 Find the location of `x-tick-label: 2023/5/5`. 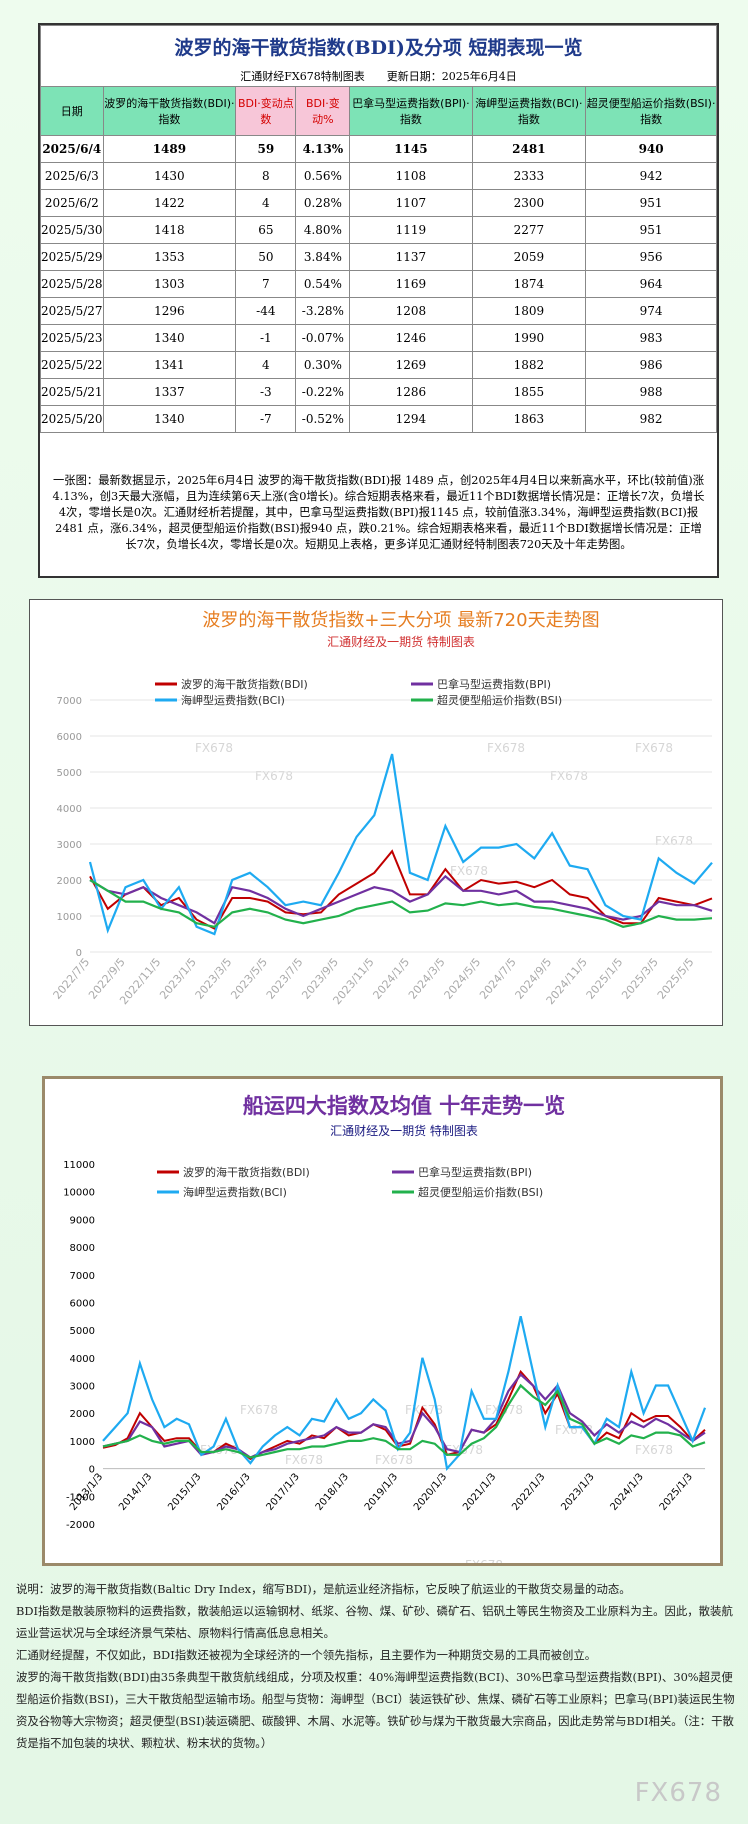

x-tick-label: 2023/5/5 is located at coordinates (249, 979).